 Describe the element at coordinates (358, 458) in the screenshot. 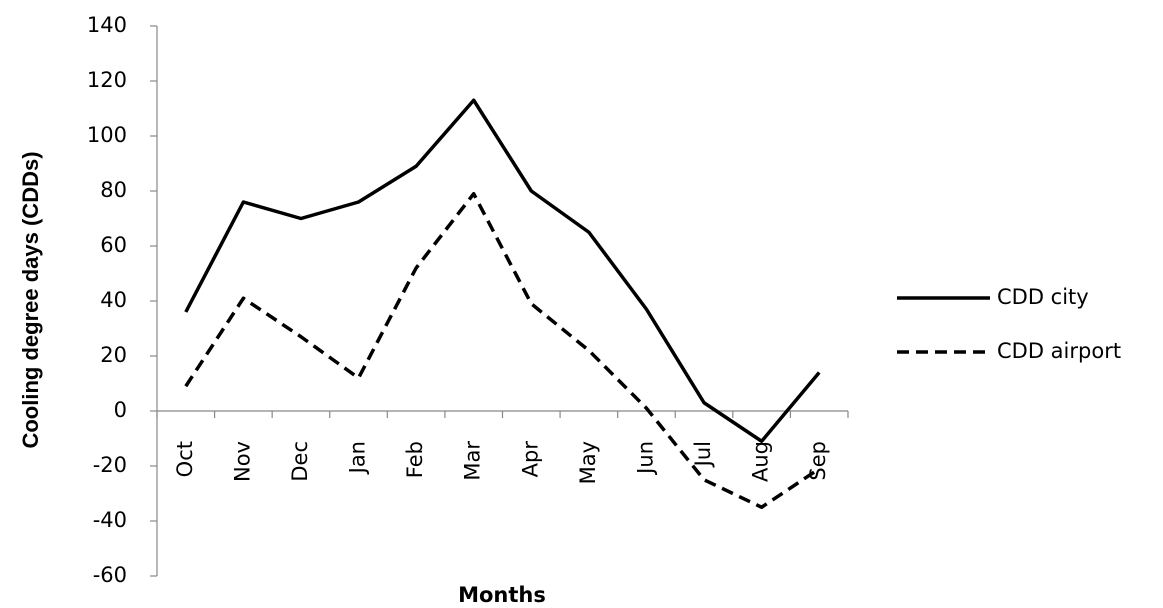

I see `x-tick-label: Jan` at that location.